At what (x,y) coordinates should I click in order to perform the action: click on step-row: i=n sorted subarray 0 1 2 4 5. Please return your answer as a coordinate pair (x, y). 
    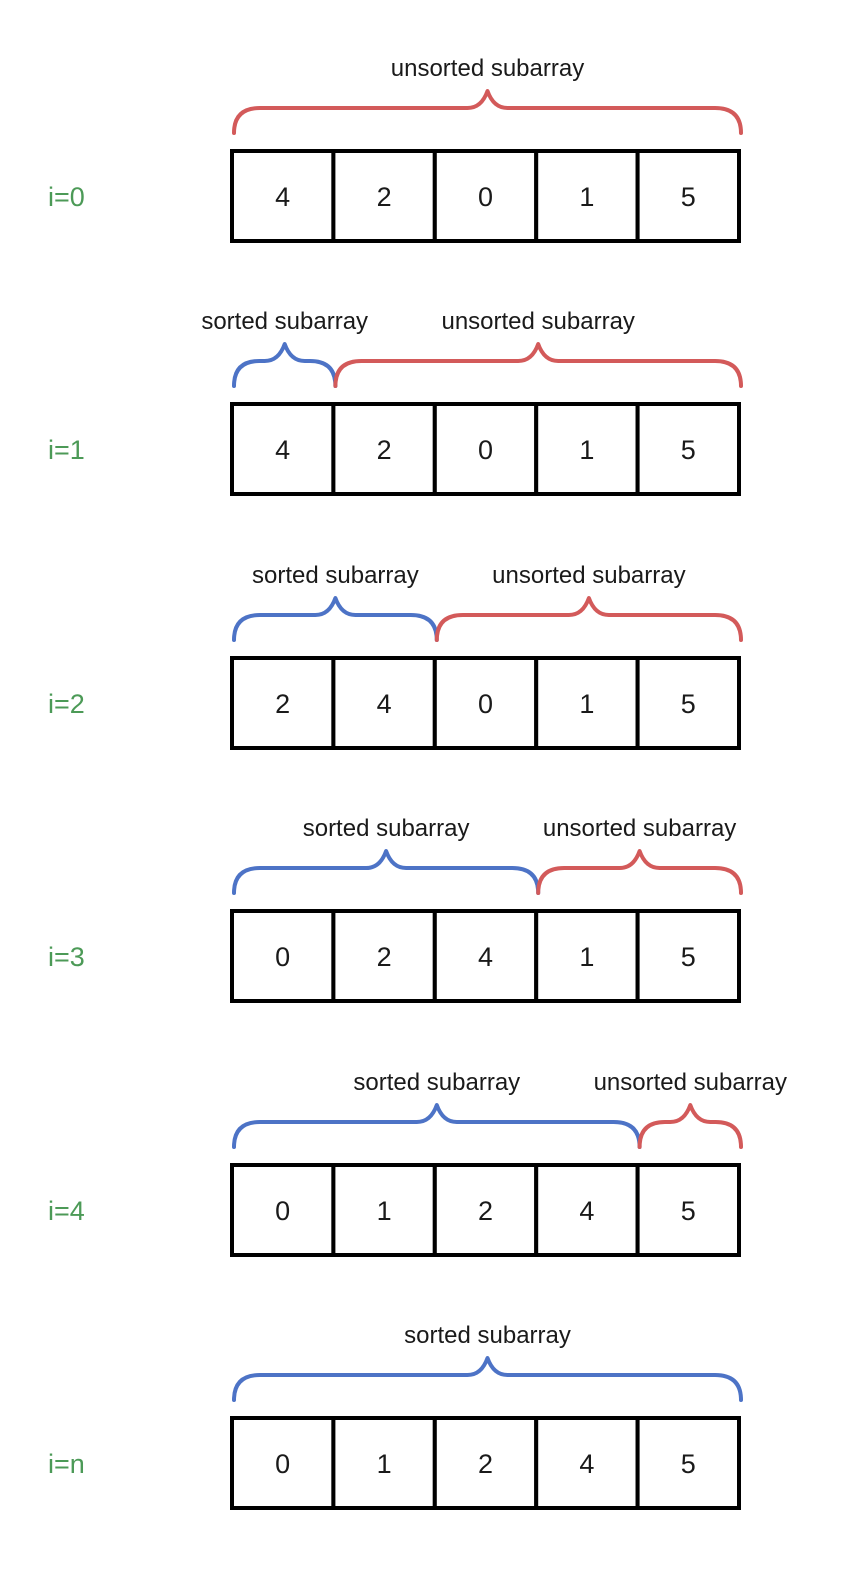
    Looking at the image, I should click on (395, 1416).